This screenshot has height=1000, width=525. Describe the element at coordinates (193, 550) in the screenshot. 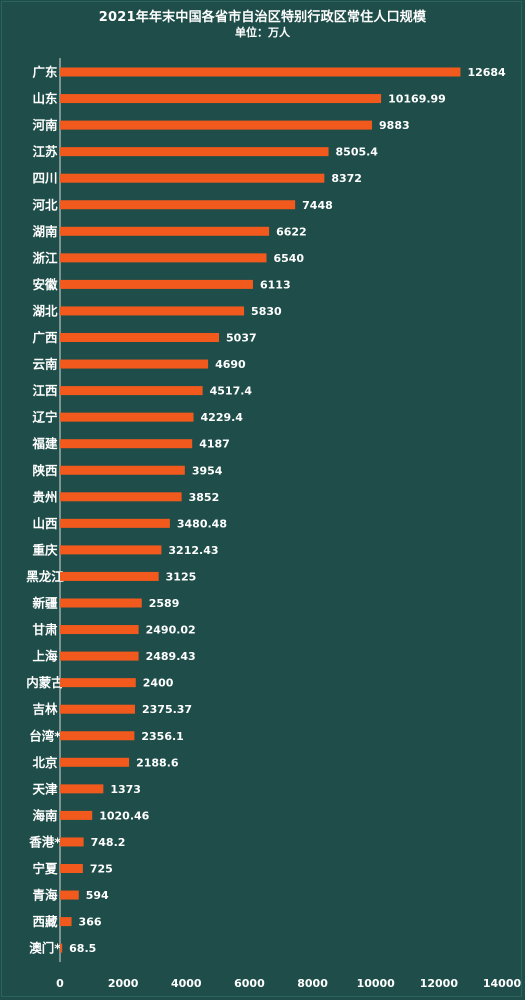

I see `data-label: 3212.43` at that location.